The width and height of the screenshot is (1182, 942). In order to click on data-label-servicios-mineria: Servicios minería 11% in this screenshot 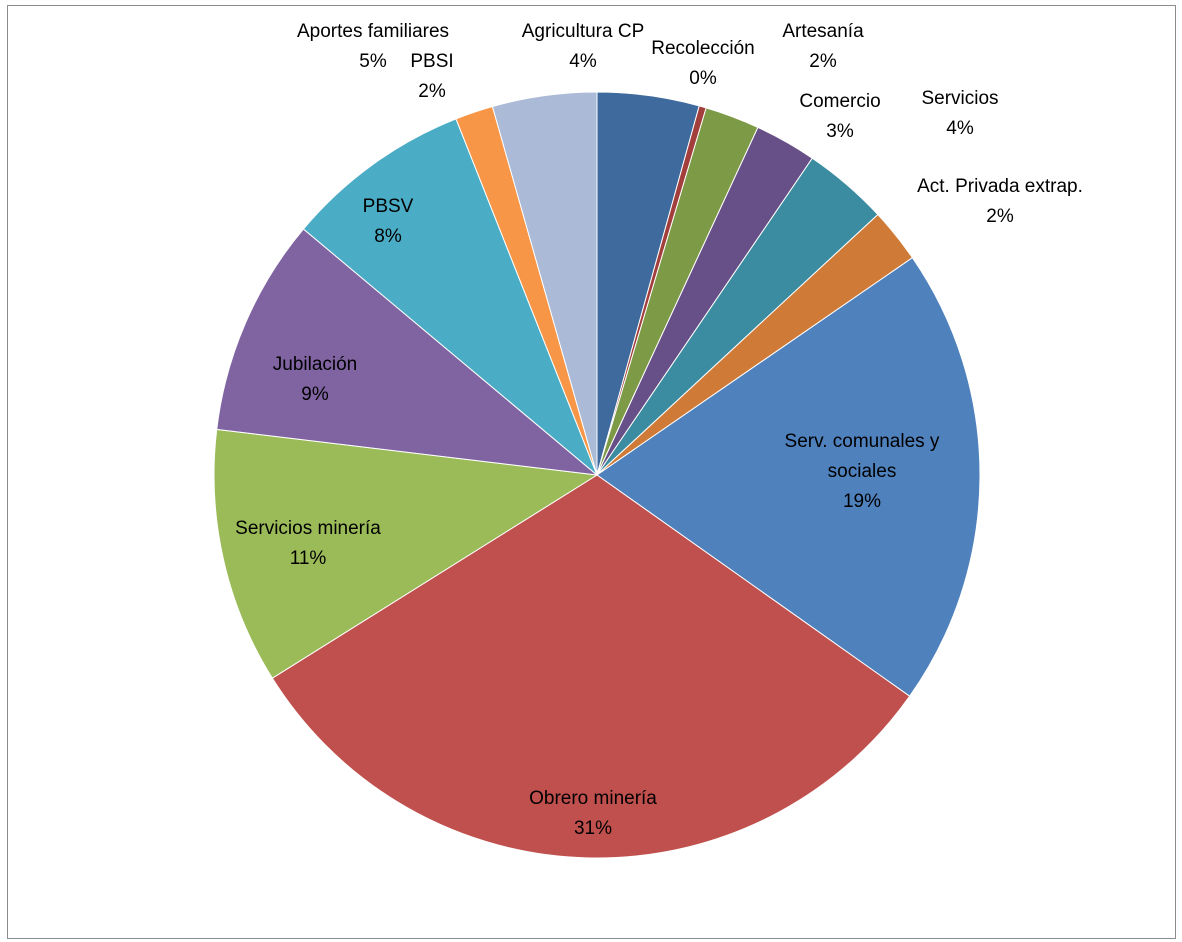, I will do `click(308, 543)`.